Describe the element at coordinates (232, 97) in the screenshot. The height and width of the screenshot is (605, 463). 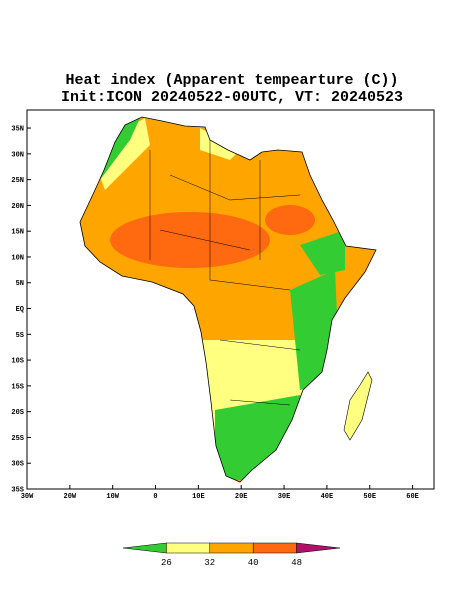
I see `subtitle: Init:ICON 20240522-00UTC, VT: 20240523` at that location.